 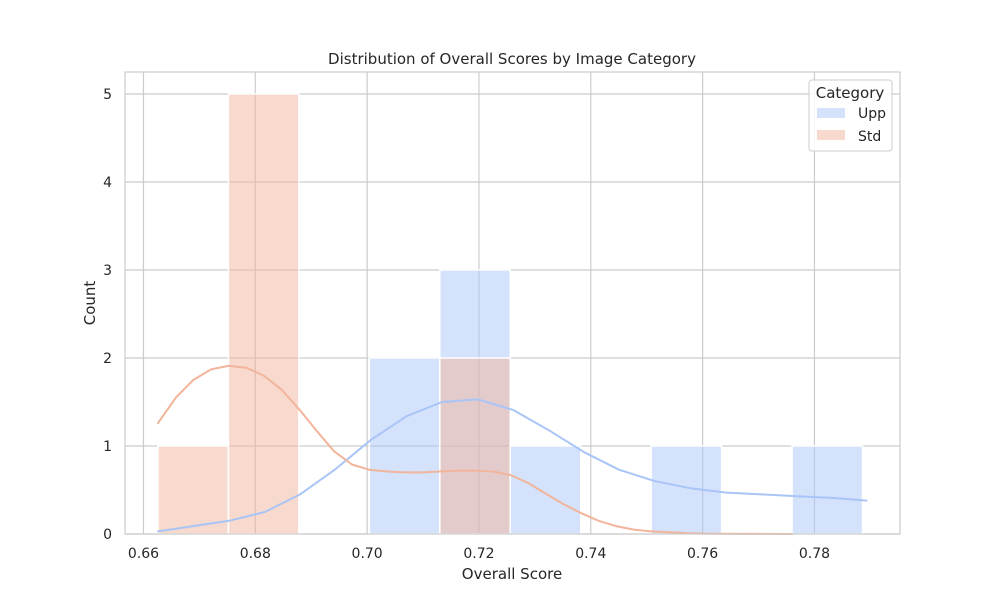 I want to click on y-tick-label: 3, so click(x=107, y=271).